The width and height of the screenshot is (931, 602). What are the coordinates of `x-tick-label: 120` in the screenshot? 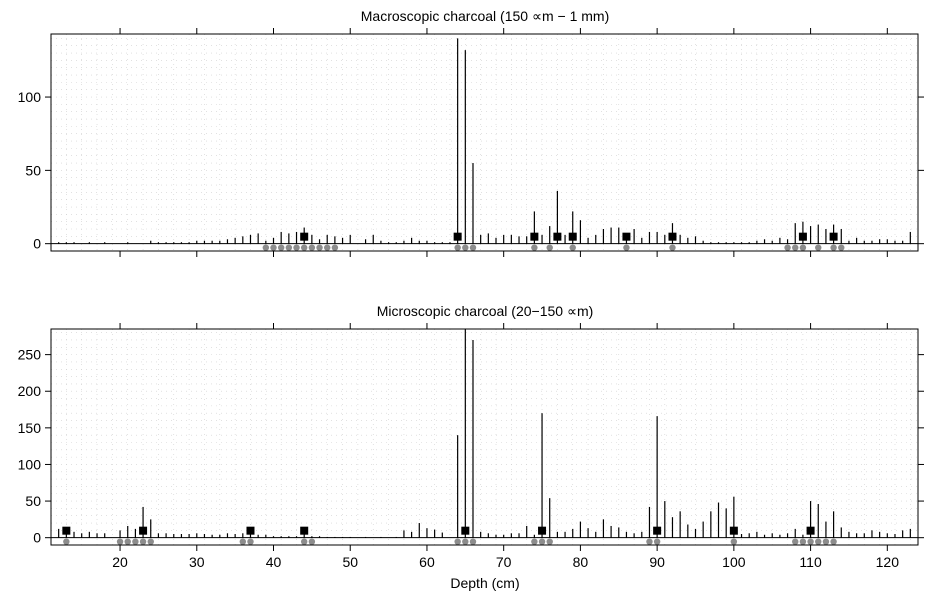 It's located at (888, 562).